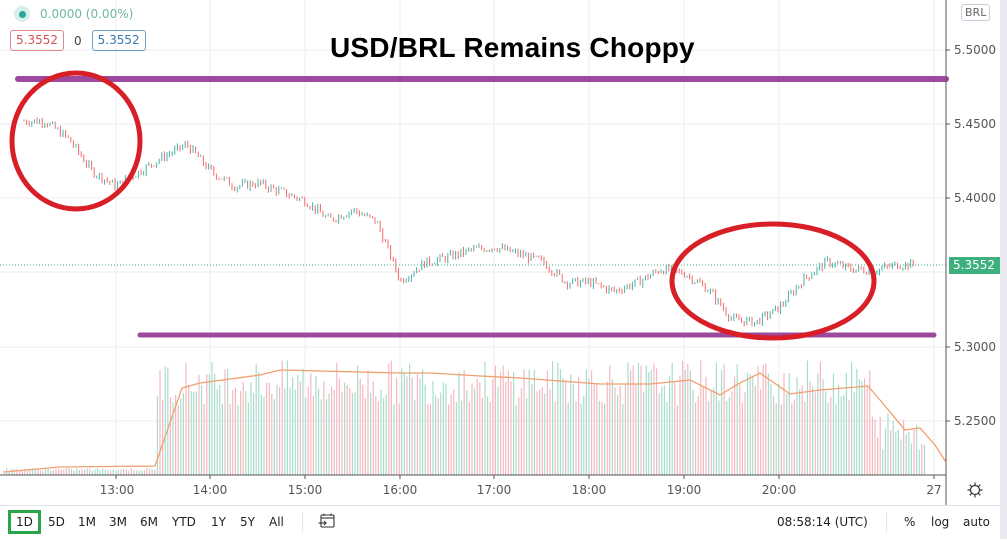 This screenshot has height=540, width=1007. I want to click on time-label: 19:00, so click(684, 490).